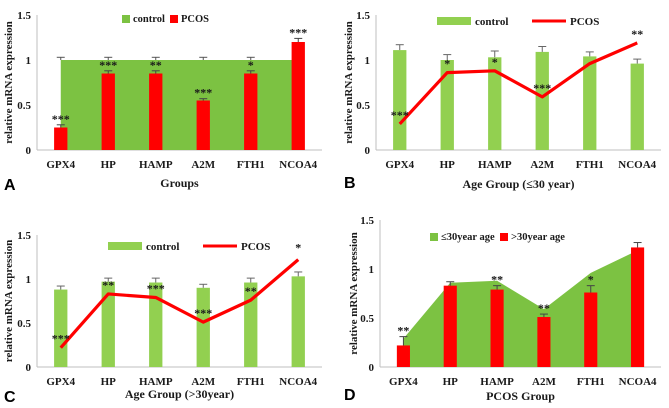 The image size is (669, 408). I want to click on legend-label: >30year age, so click(538, 237).